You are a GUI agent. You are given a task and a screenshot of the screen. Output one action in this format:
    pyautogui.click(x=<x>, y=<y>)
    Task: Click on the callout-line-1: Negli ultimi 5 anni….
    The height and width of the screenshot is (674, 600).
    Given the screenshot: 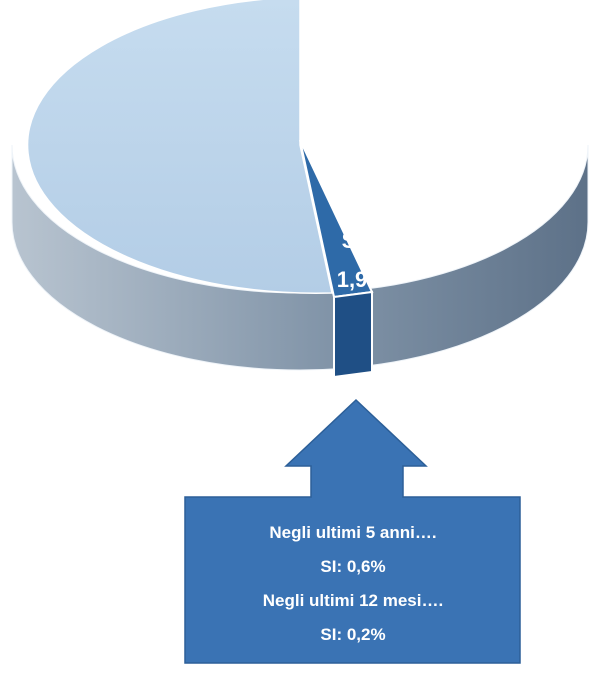 What is the action you would take?
    pyautogui.click(x=352, y=532)
    